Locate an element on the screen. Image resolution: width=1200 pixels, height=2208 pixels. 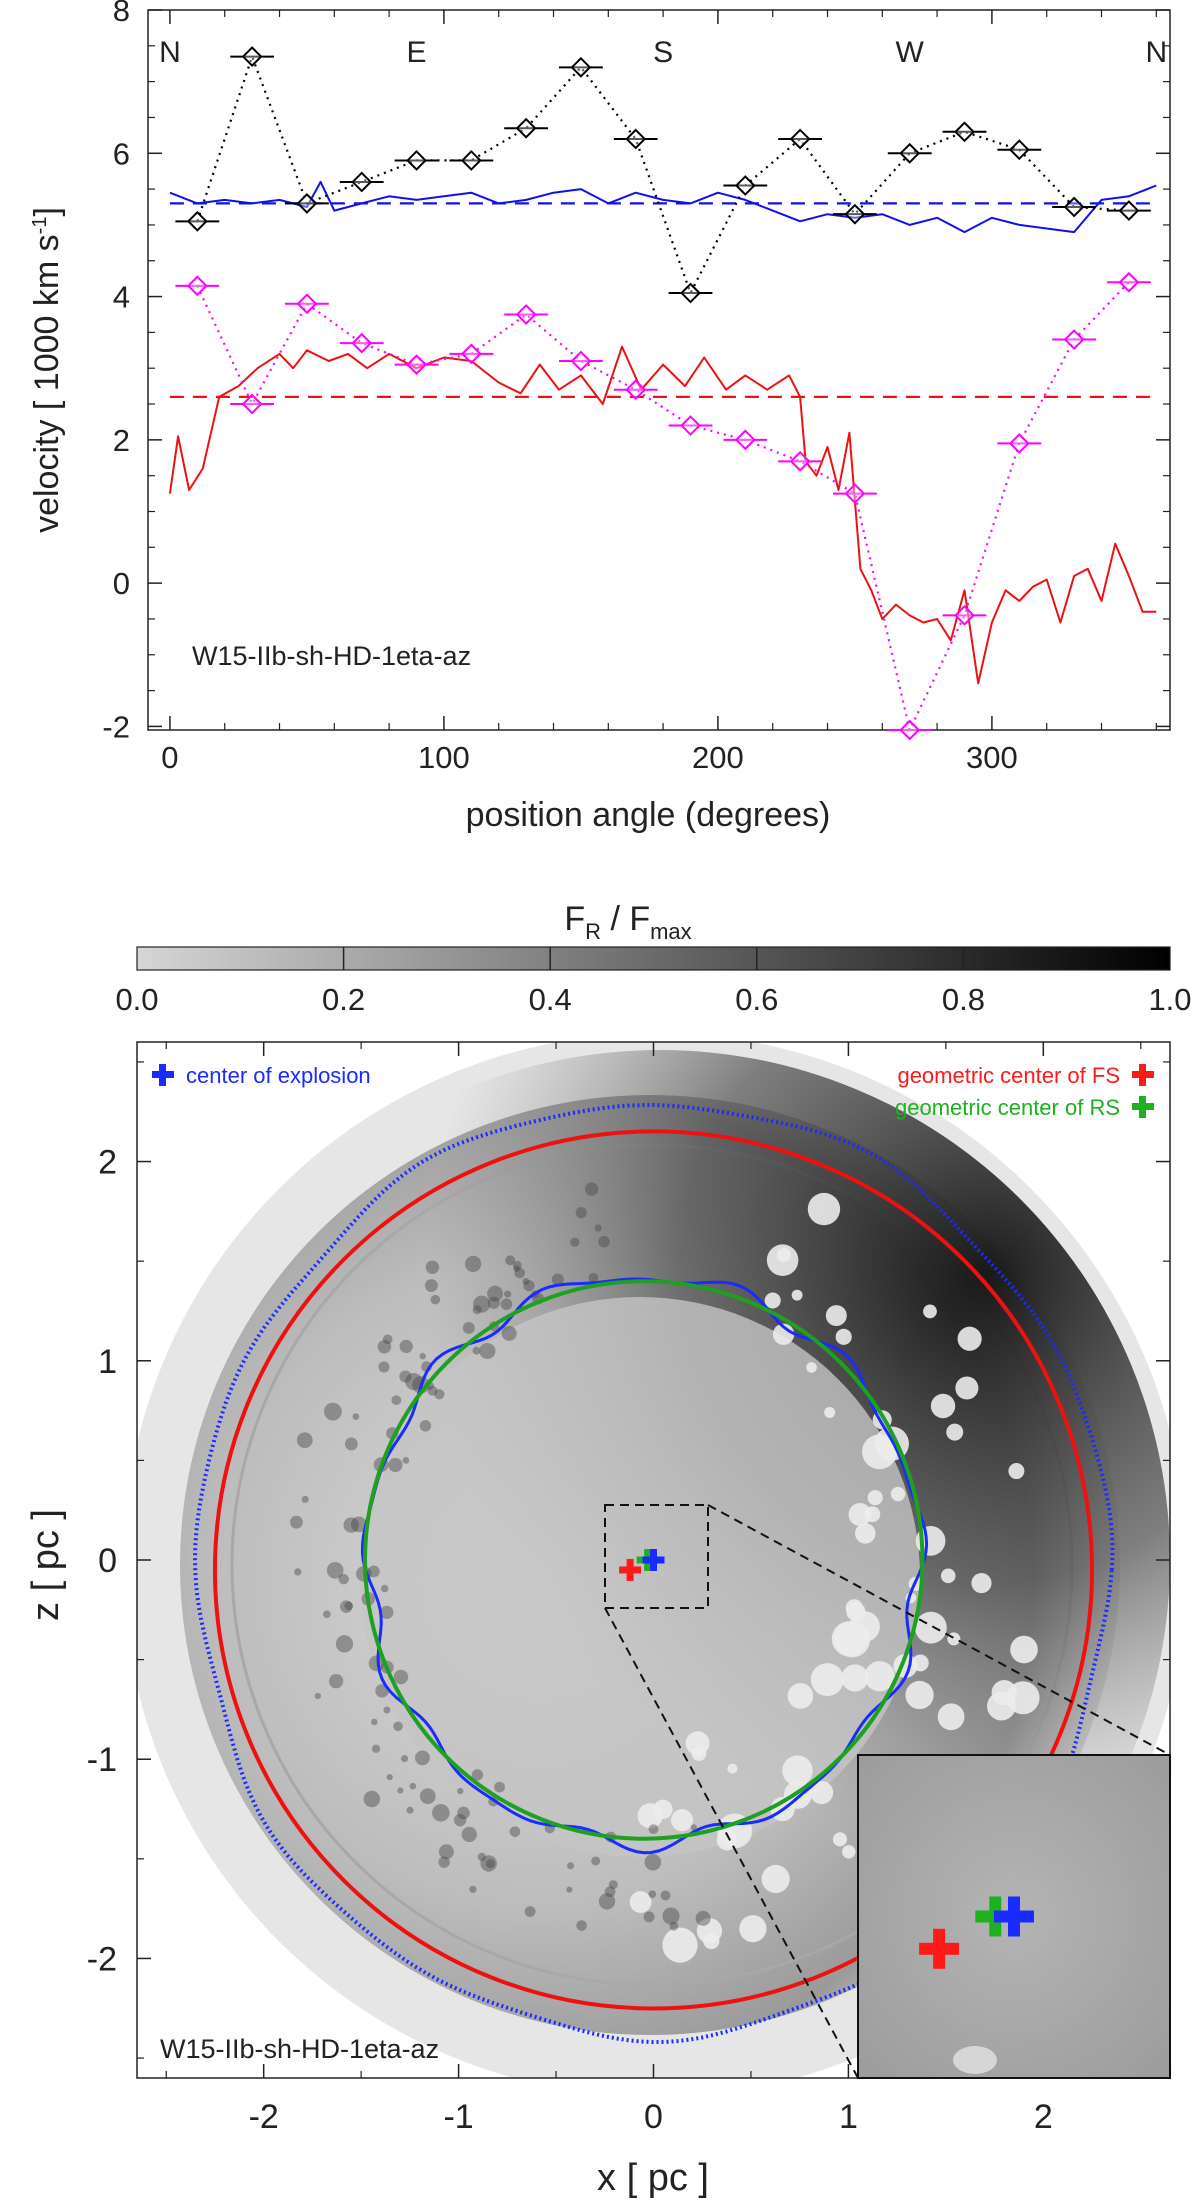
y-axis-title-sup: -1 is located at coordinates (40, 226).